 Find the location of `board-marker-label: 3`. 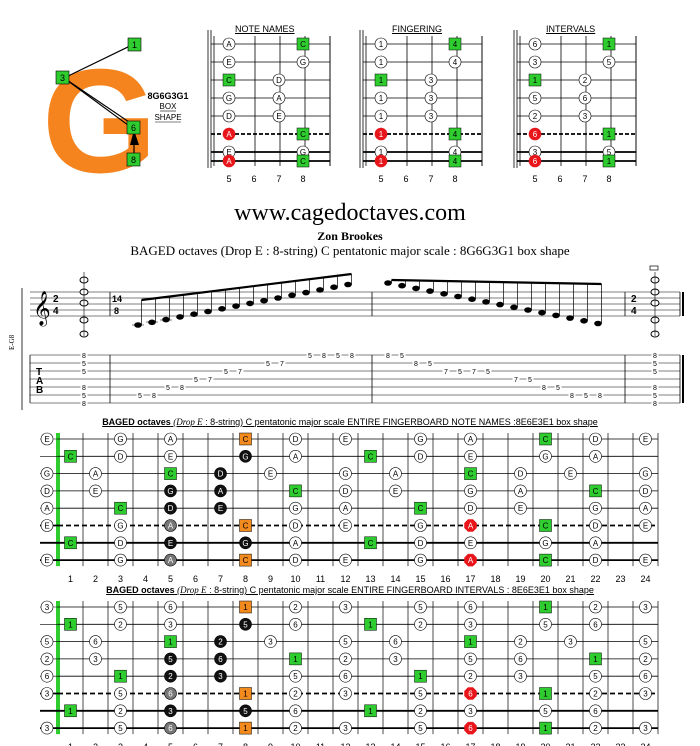

board-marker-label: 3 is located at coordinates (220, 676).